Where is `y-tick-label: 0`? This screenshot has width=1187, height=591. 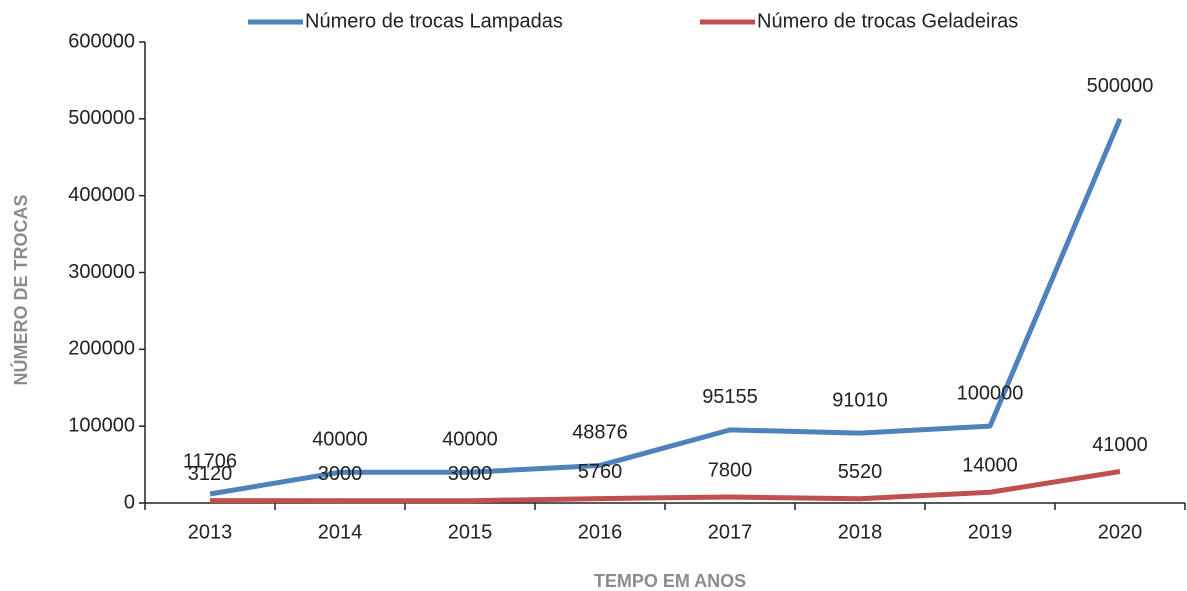
y-tick-label: 0 is located at coordinates (129, 502).